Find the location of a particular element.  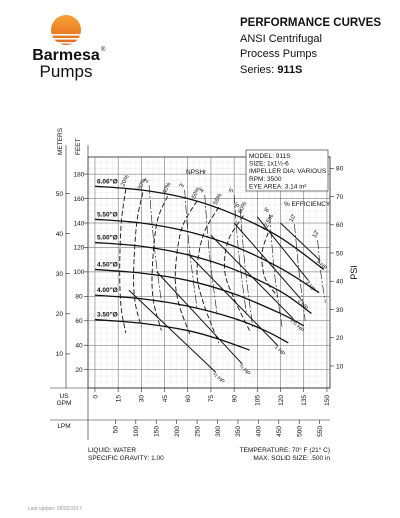

y-tick-label: 120 is located at coordinates (79, 248).